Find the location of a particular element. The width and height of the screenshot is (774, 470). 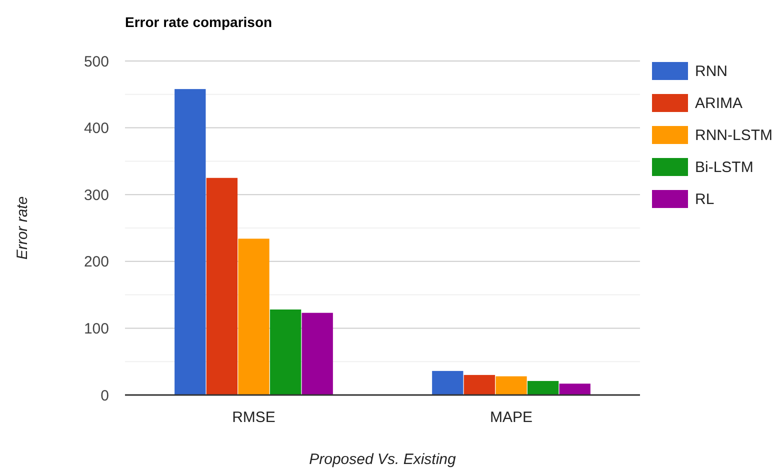

legend-label: Bi-LSTM is located at coordinates (724, 167).